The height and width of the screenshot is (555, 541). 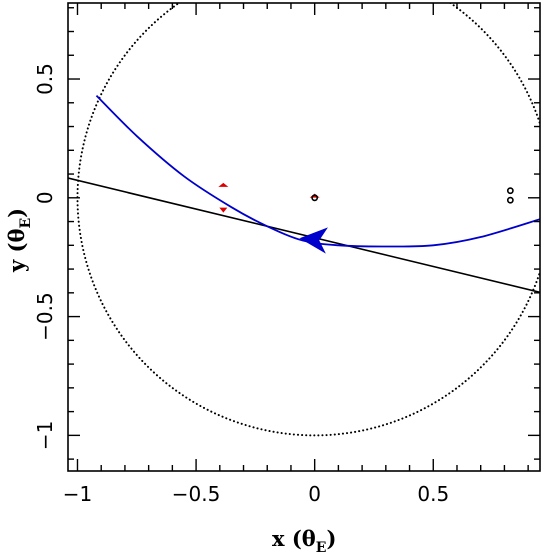 I want to click on y-axis-label-sub: E, so click(x=26, y=223).